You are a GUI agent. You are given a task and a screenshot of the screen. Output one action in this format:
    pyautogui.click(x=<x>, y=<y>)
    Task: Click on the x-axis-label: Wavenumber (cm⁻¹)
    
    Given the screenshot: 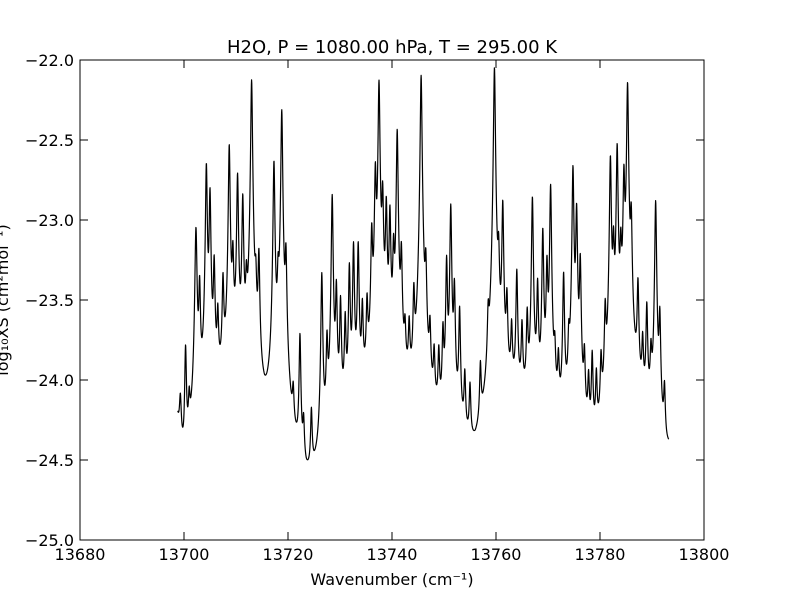 What is the action you would take?
    pyautogui.click(x=391, y=579)
    